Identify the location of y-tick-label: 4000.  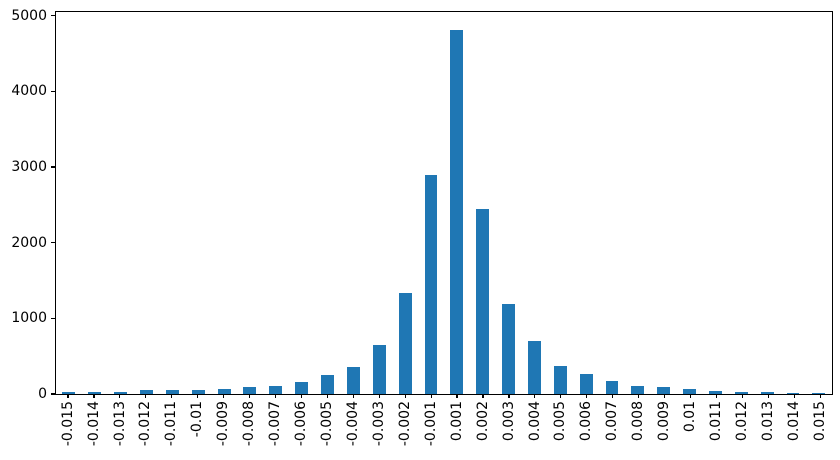
(29, 91).